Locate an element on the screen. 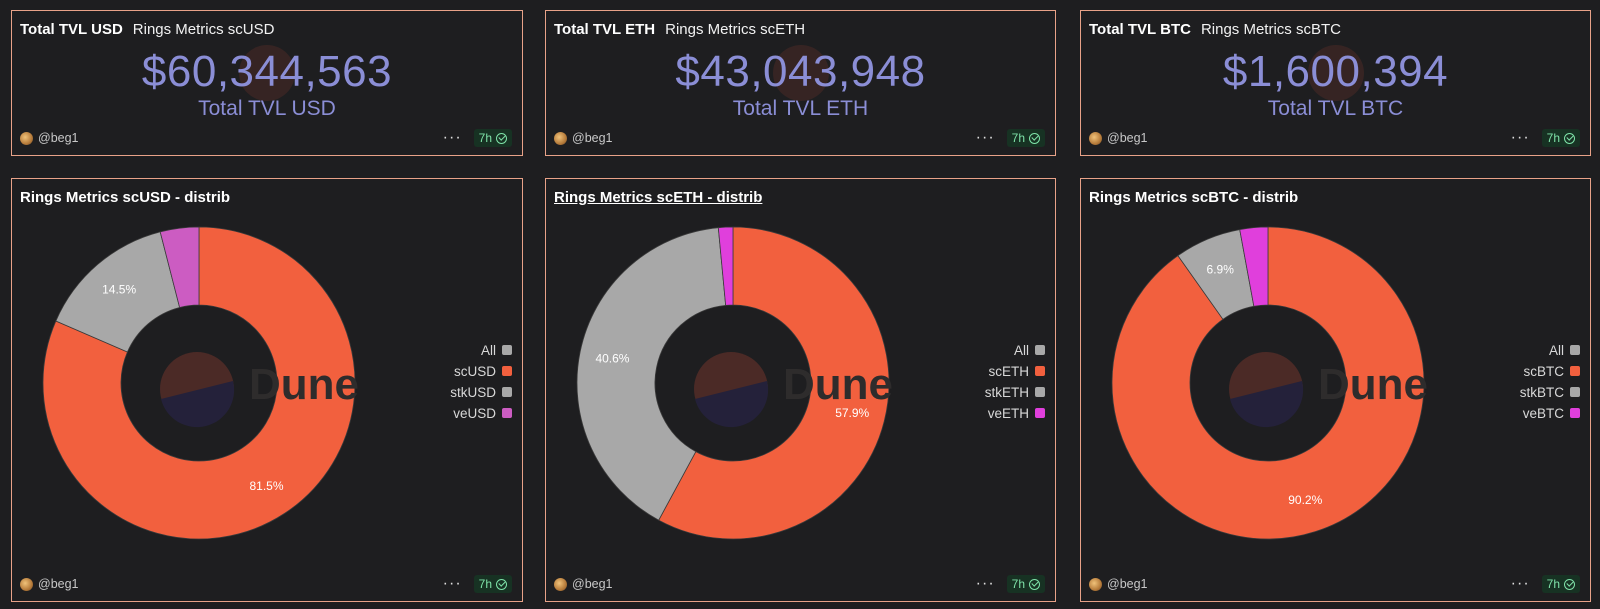 The width and height of the screenshot is (1600, 609). kpi-label: Total TVL ETH is located at coordinates (800, 108).